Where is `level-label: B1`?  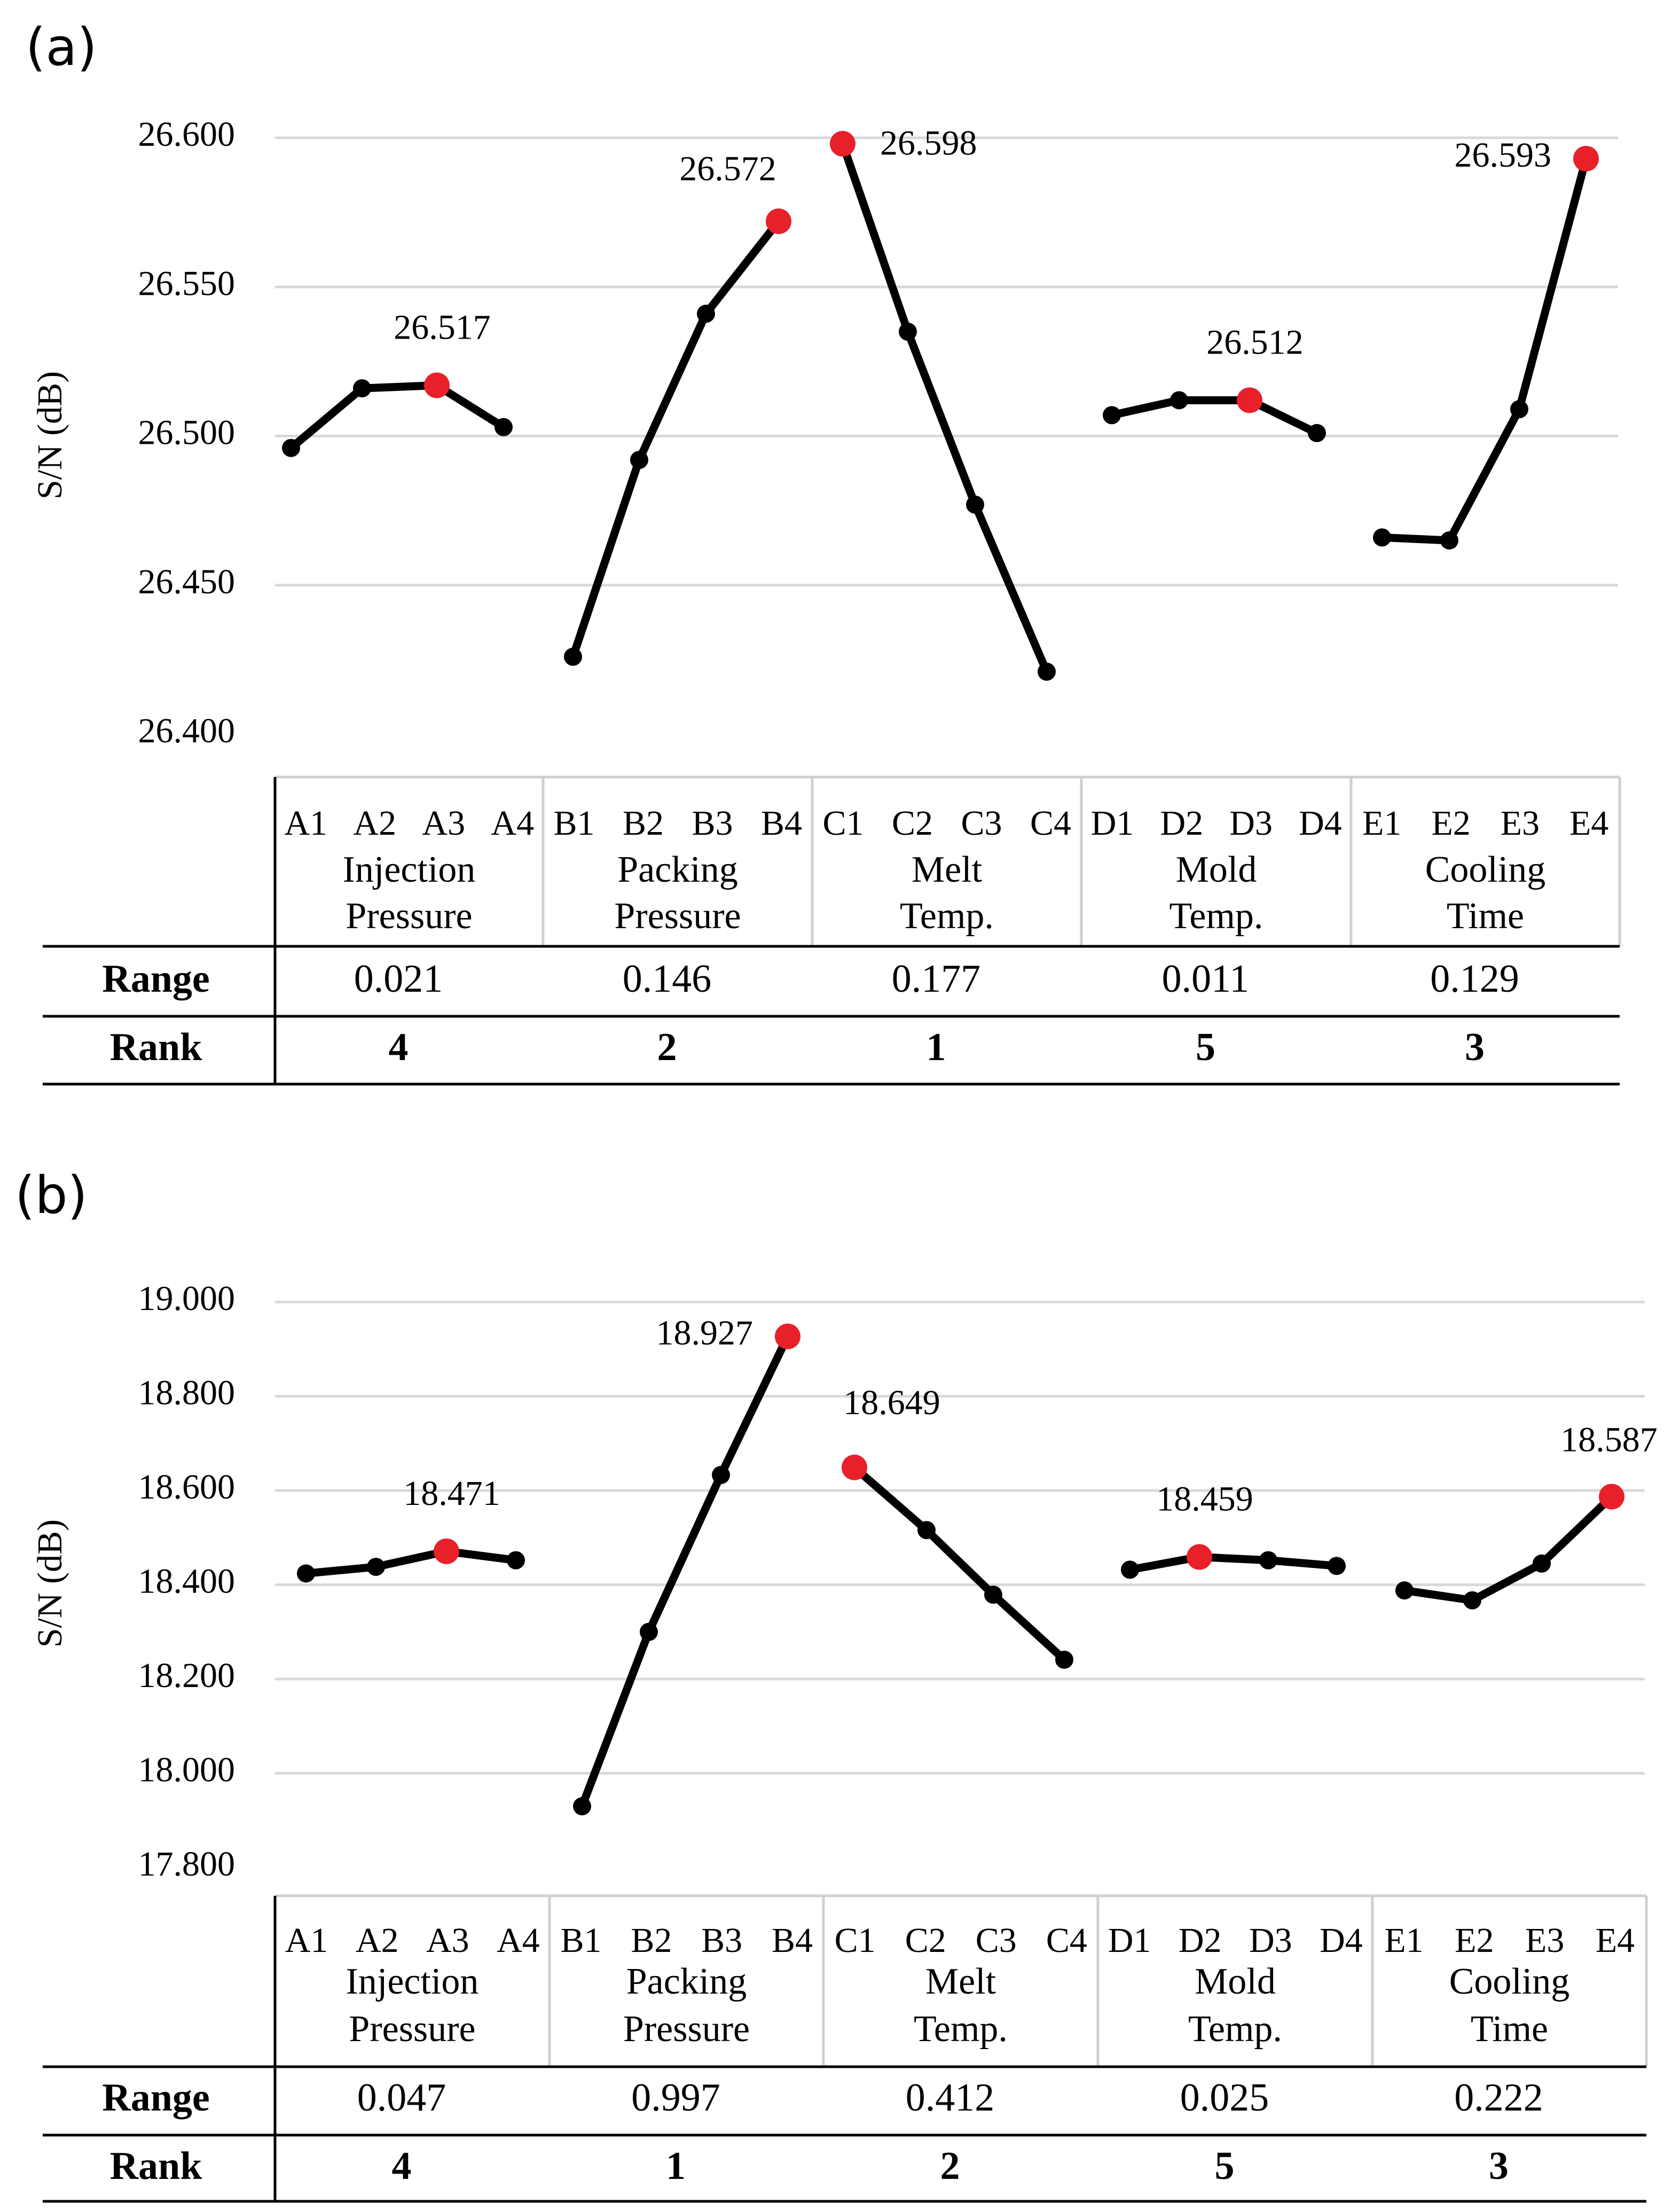
level-label: B1 is located at coordinates (580, 1941).